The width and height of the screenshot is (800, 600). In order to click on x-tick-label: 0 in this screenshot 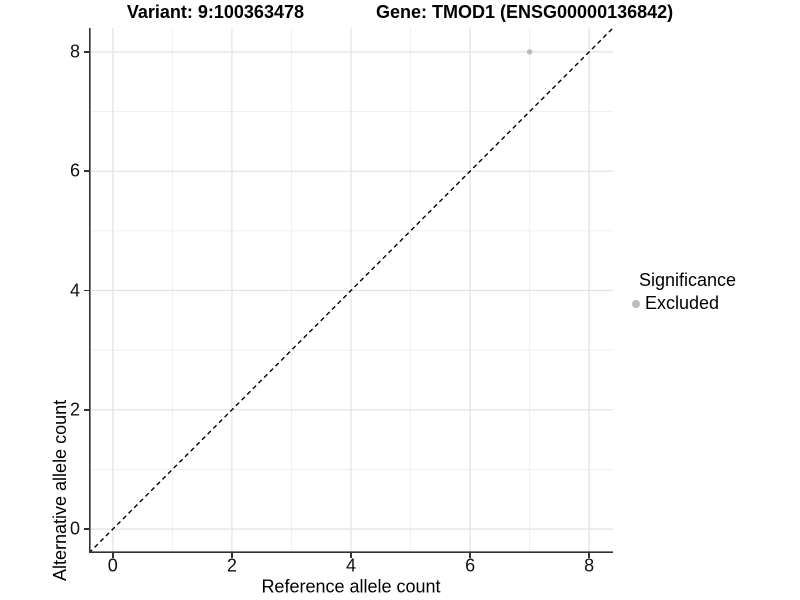, I will do `click(112, 565)`.